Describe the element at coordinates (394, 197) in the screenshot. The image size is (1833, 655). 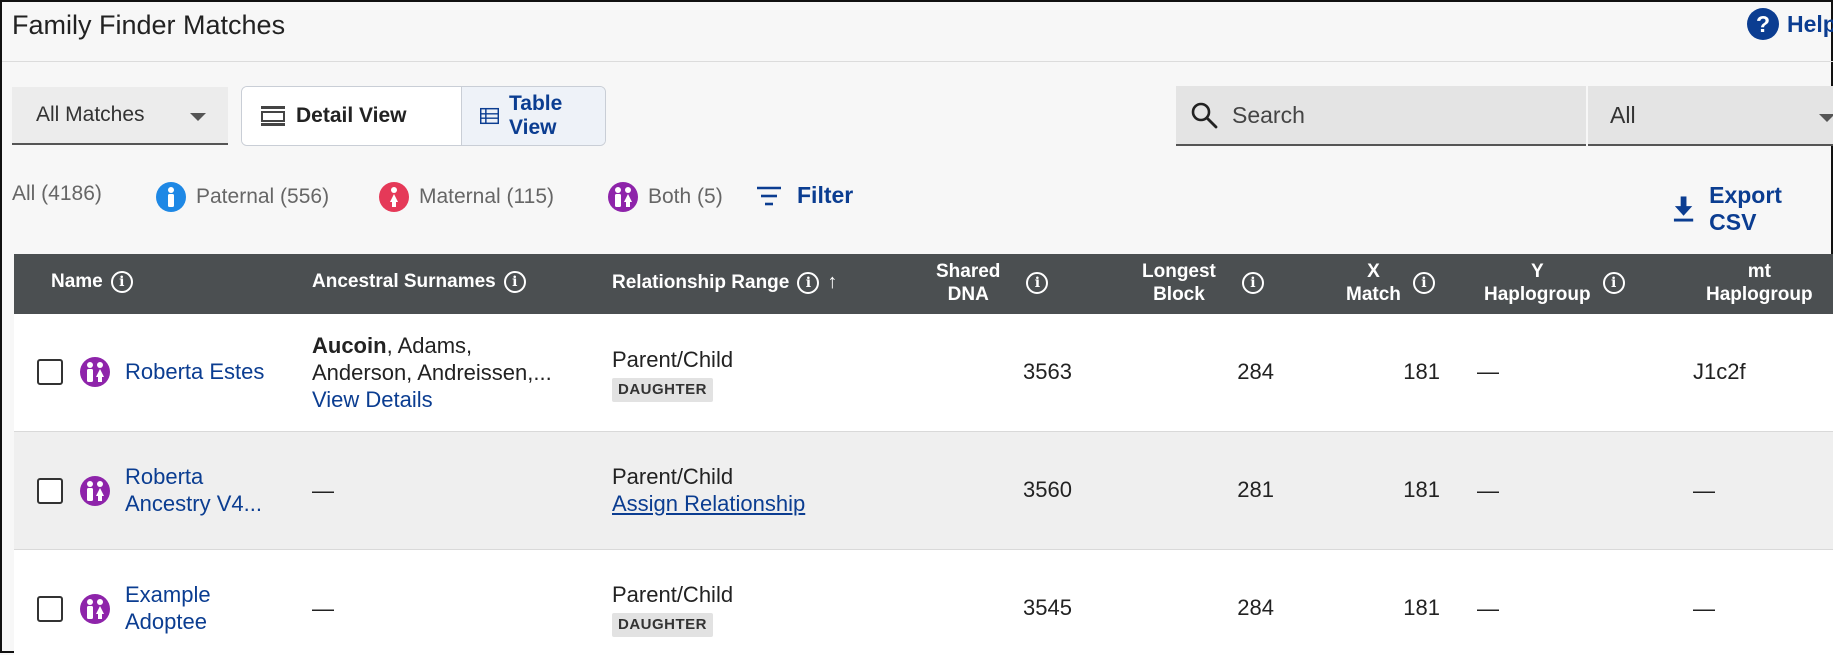
I see `maternal-person-icon` at that location.